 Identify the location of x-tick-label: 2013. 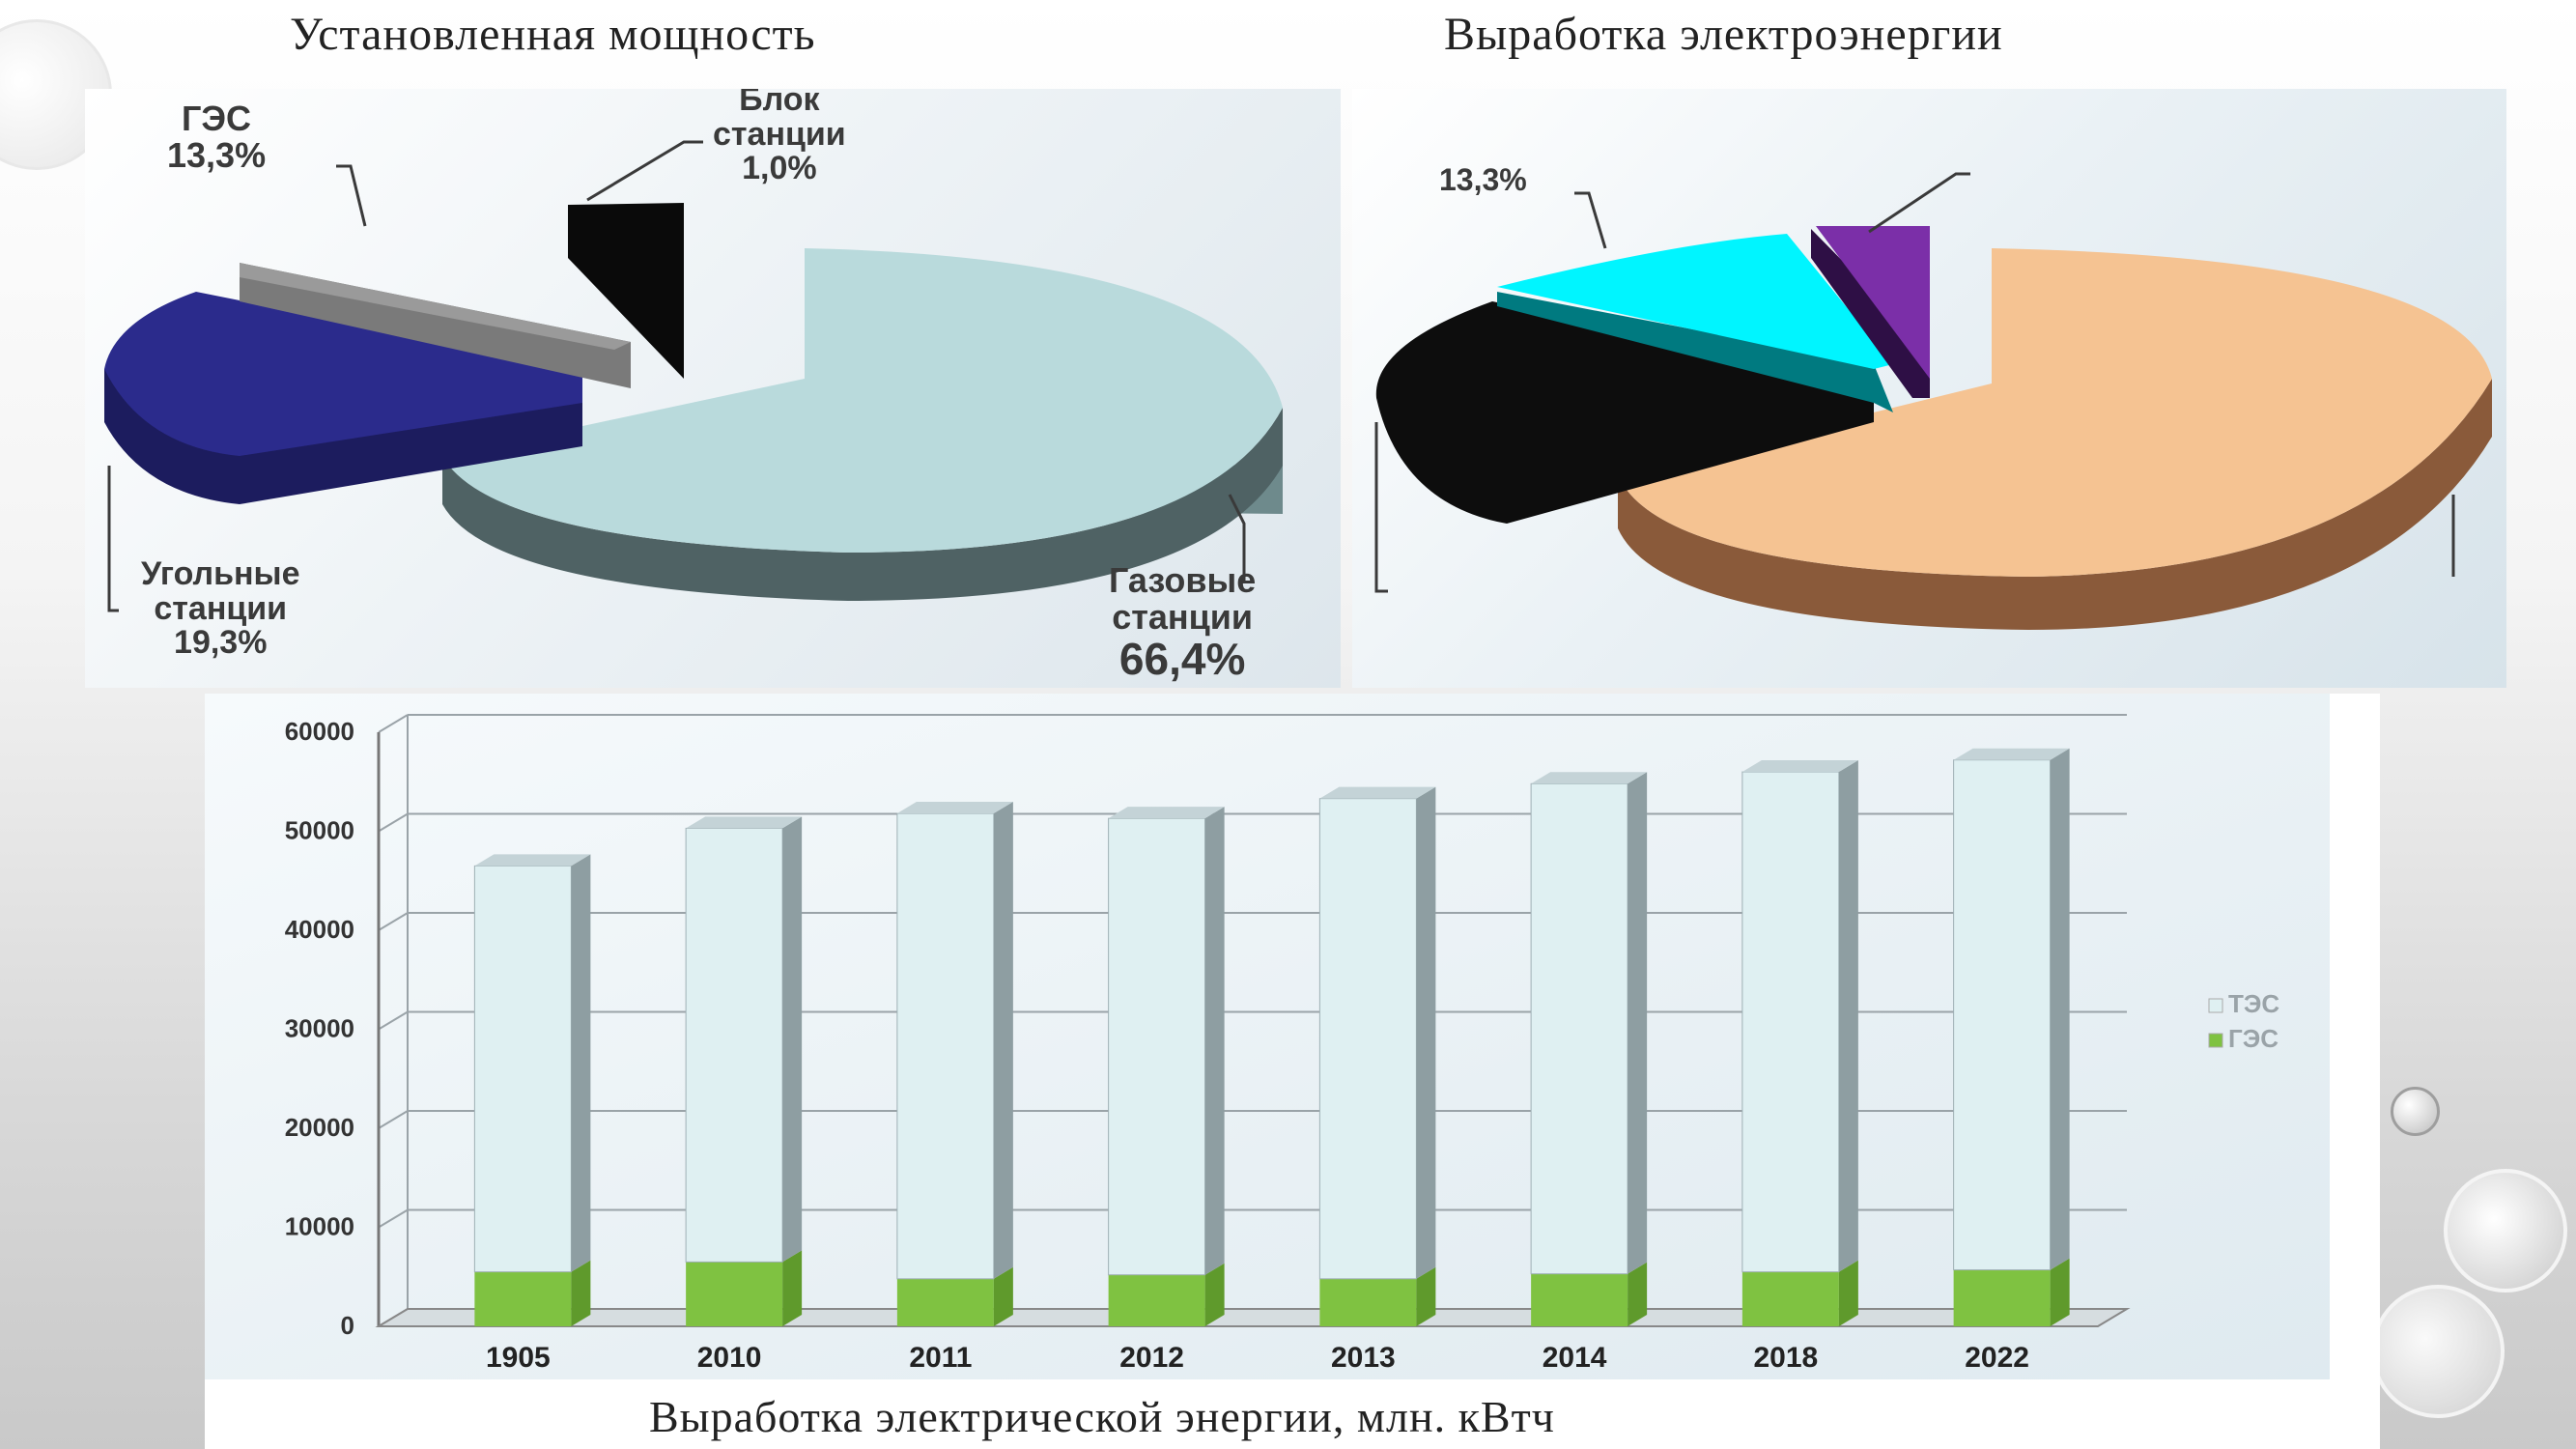
(1363, 1358).